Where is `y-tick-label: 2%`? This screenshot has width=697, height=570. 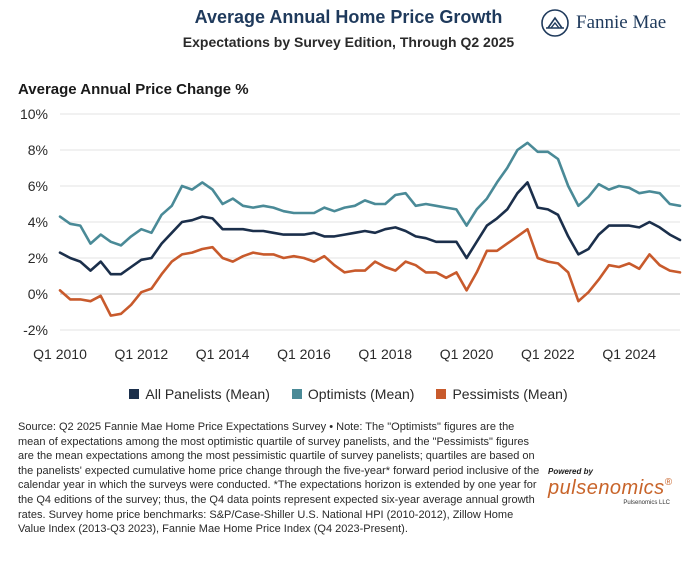 y-tick-label: 2% is located at coordinates (38, 258).